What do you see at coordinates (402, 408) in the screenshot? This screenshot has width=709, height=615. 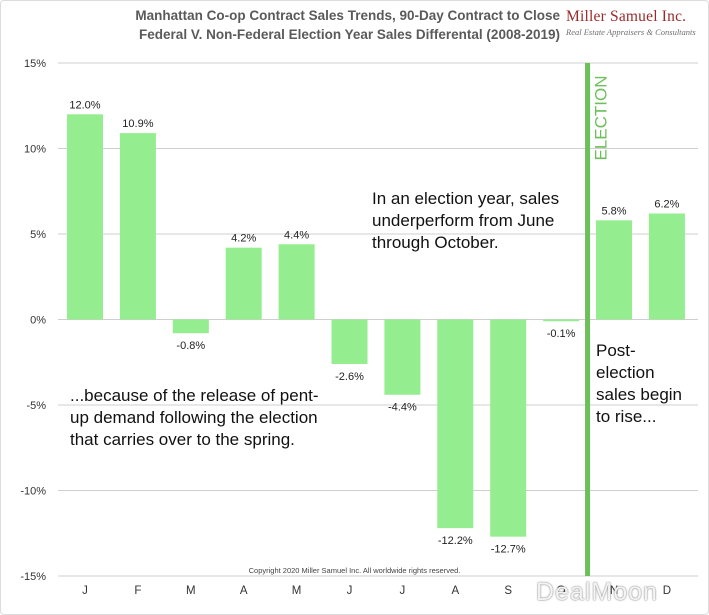 I see `data-label: -4.4%` at bounding box center [402, 408].